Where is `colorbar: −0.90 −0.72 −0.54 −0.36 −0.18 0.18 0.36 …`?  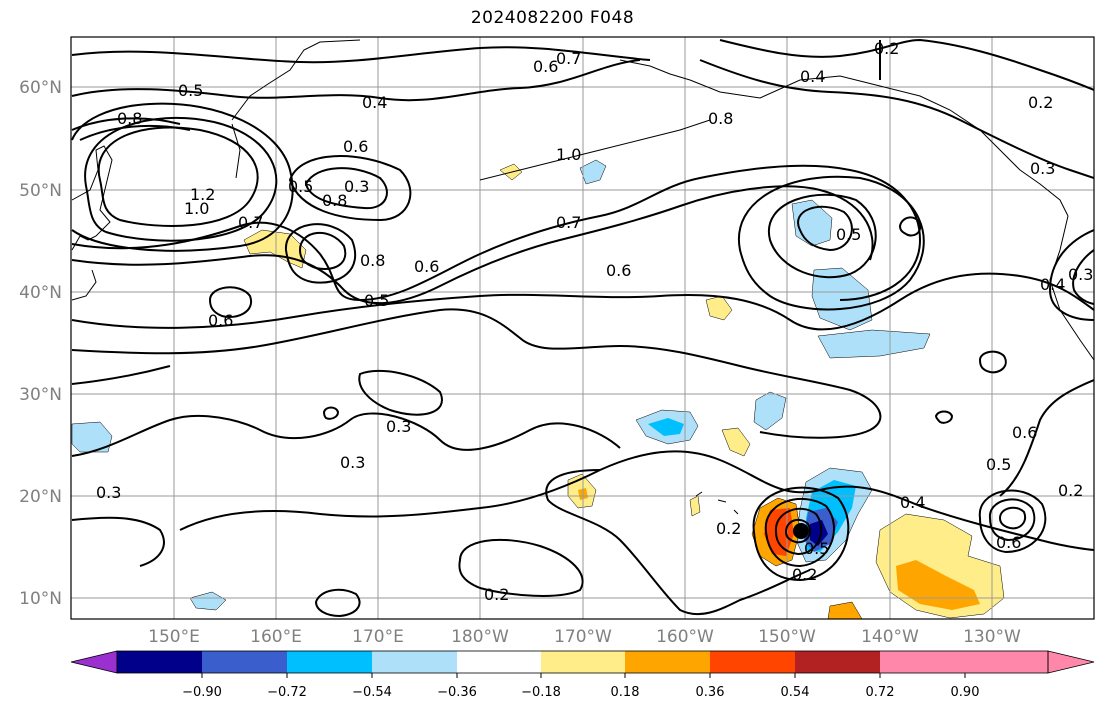
colorbar: −0.90 −0.72 −0.54 −0.36 −0.18 0.18 0.36 … is located at coordinates (582, 675).